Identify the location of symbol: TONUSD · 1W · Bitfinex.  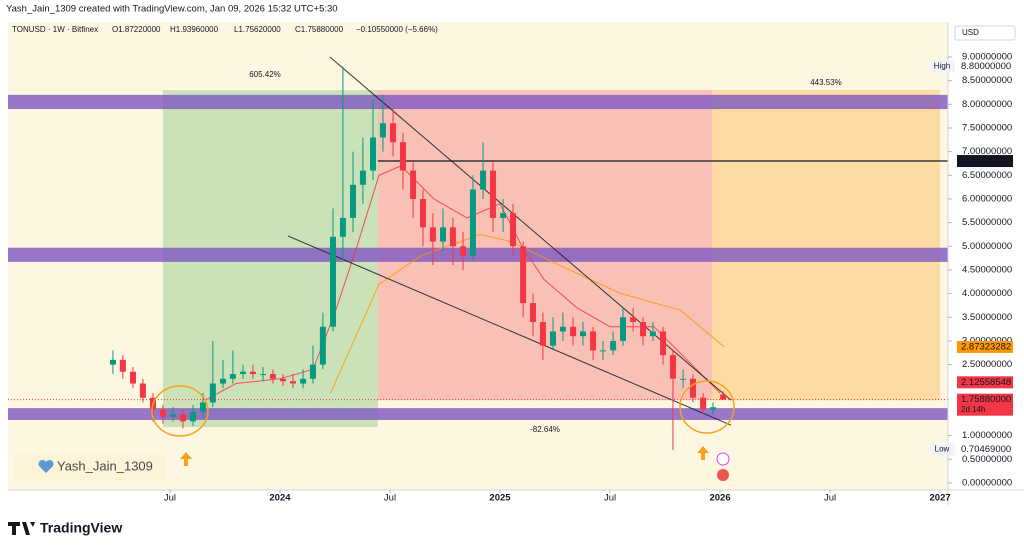
(55, 29).